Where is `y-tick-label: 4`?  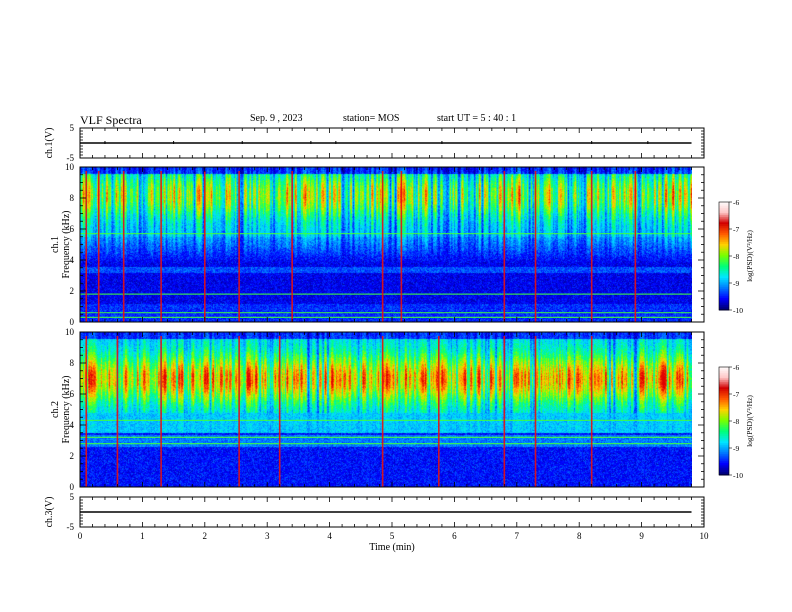 y-tick-label: 4 is located at coordinates (72, 425).